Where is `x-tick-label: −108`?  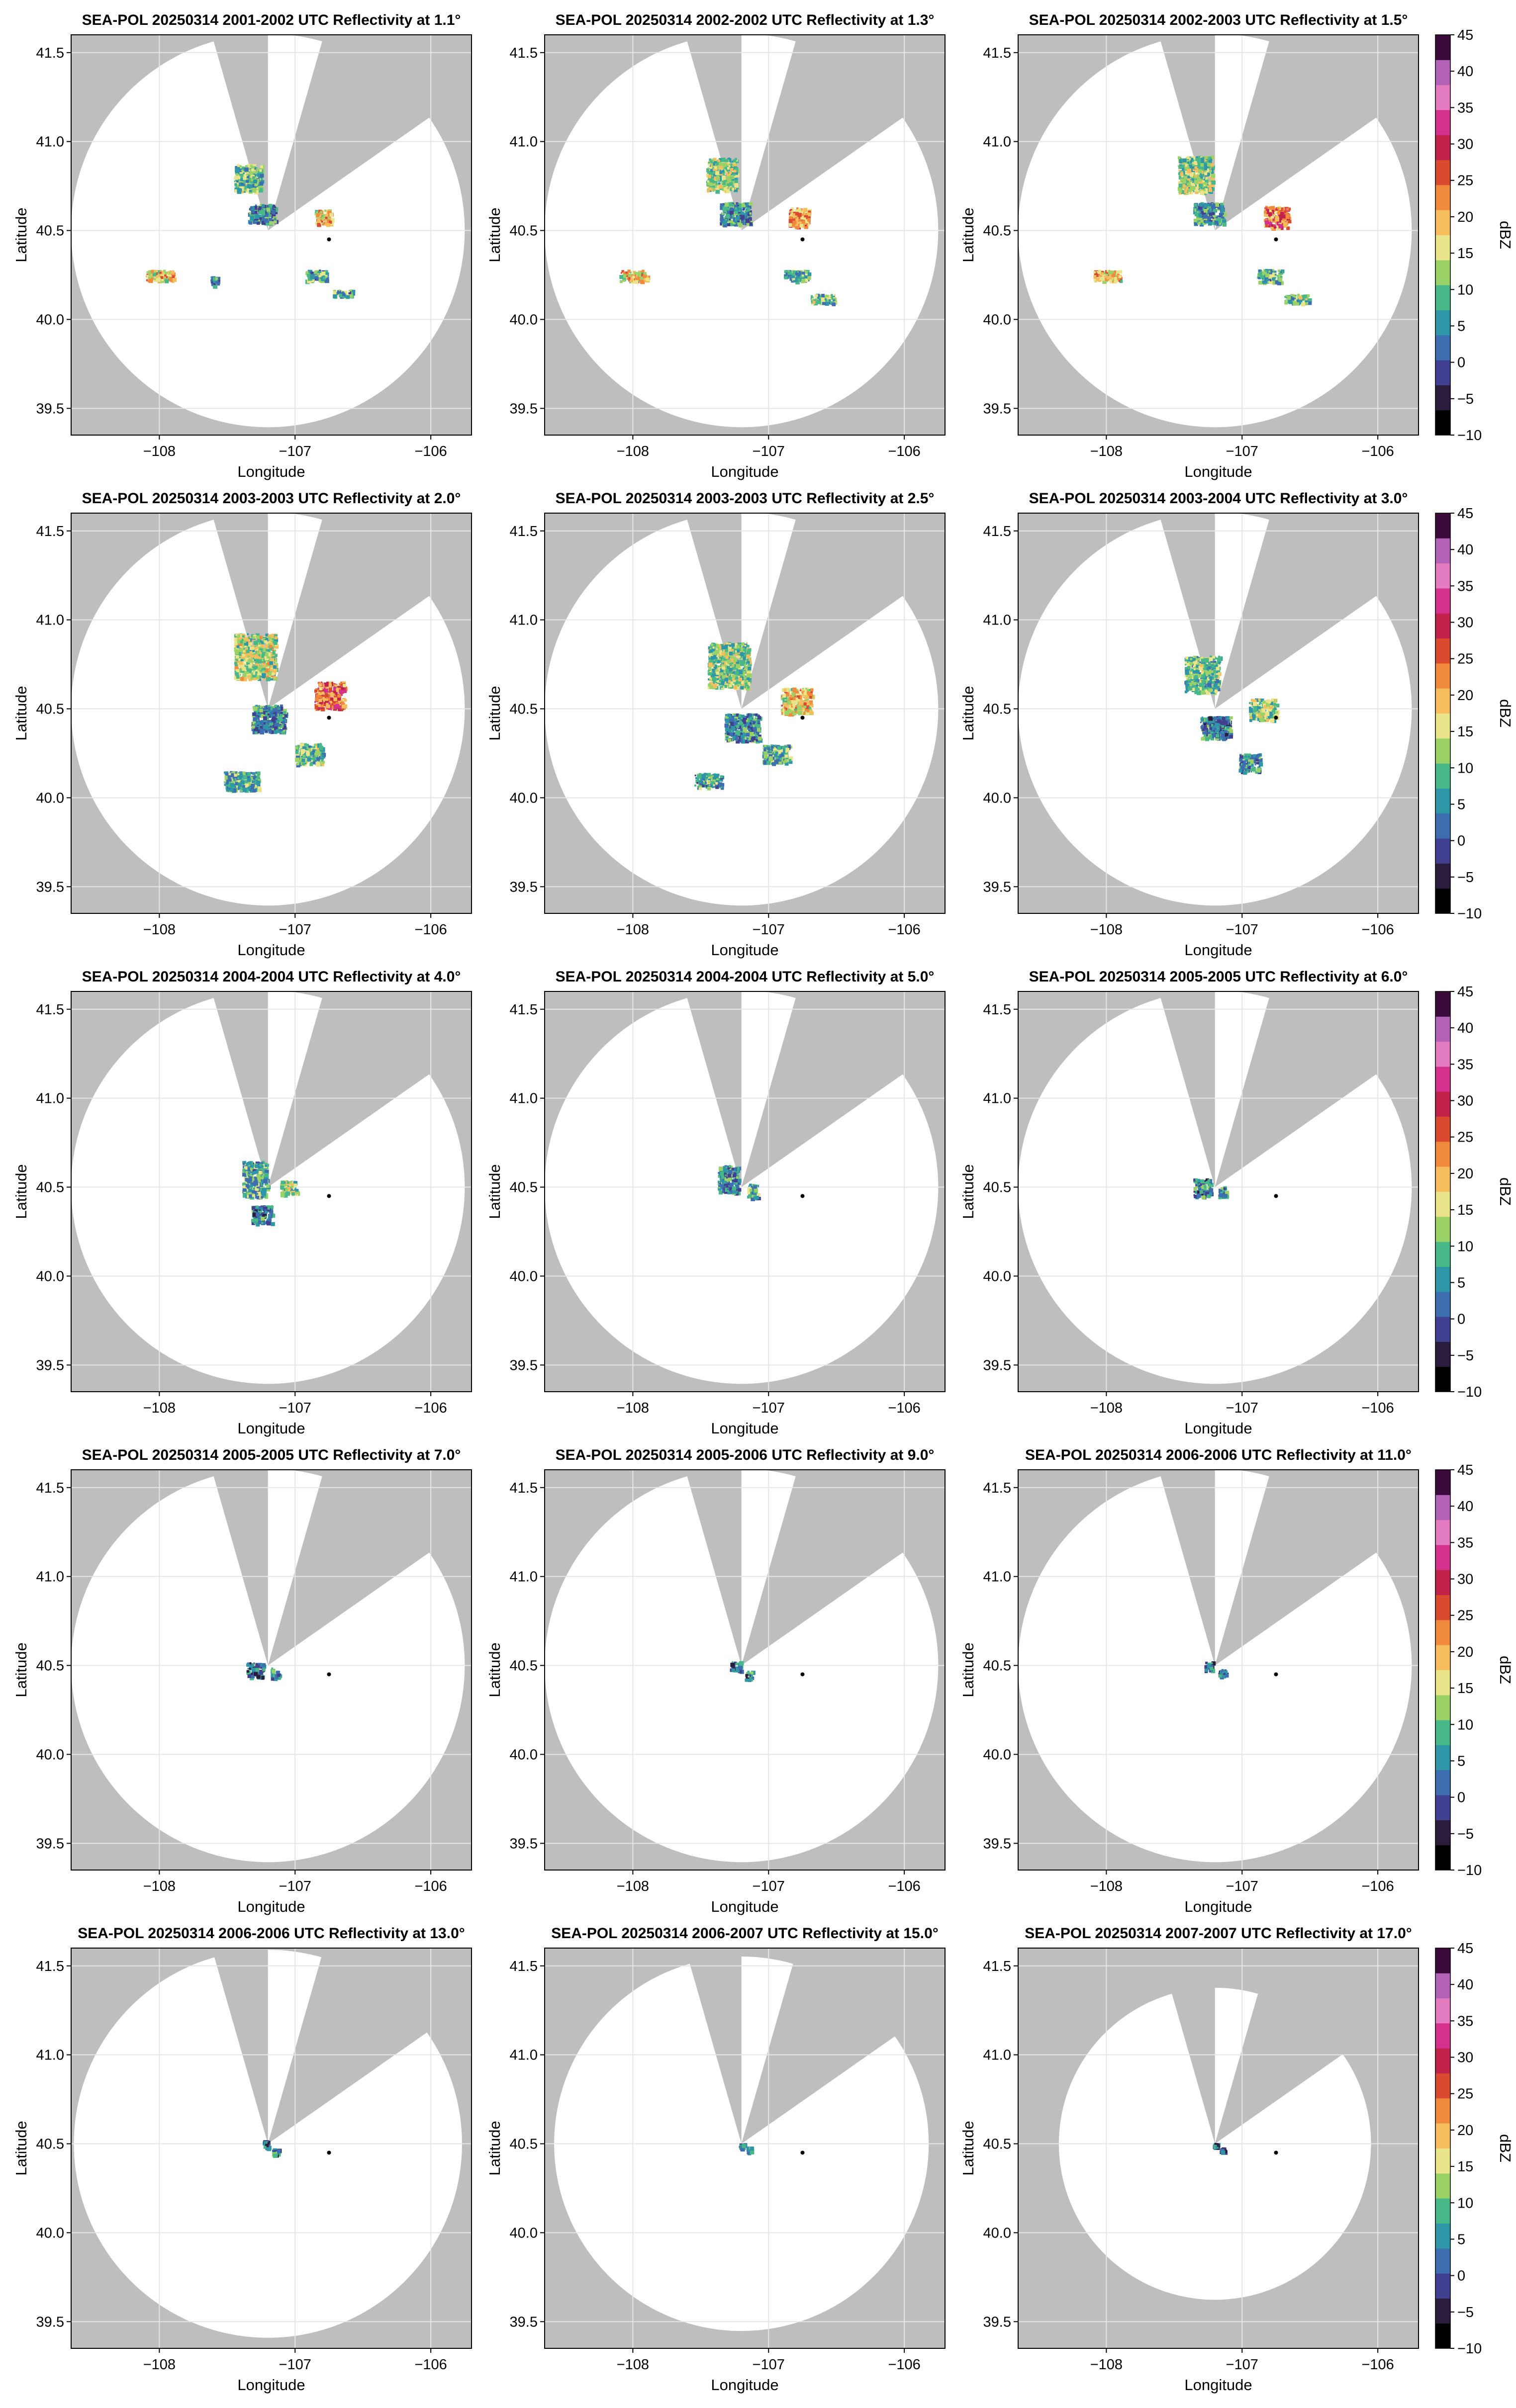 x-tick-label: −108 is located at coordinates (159, 451).